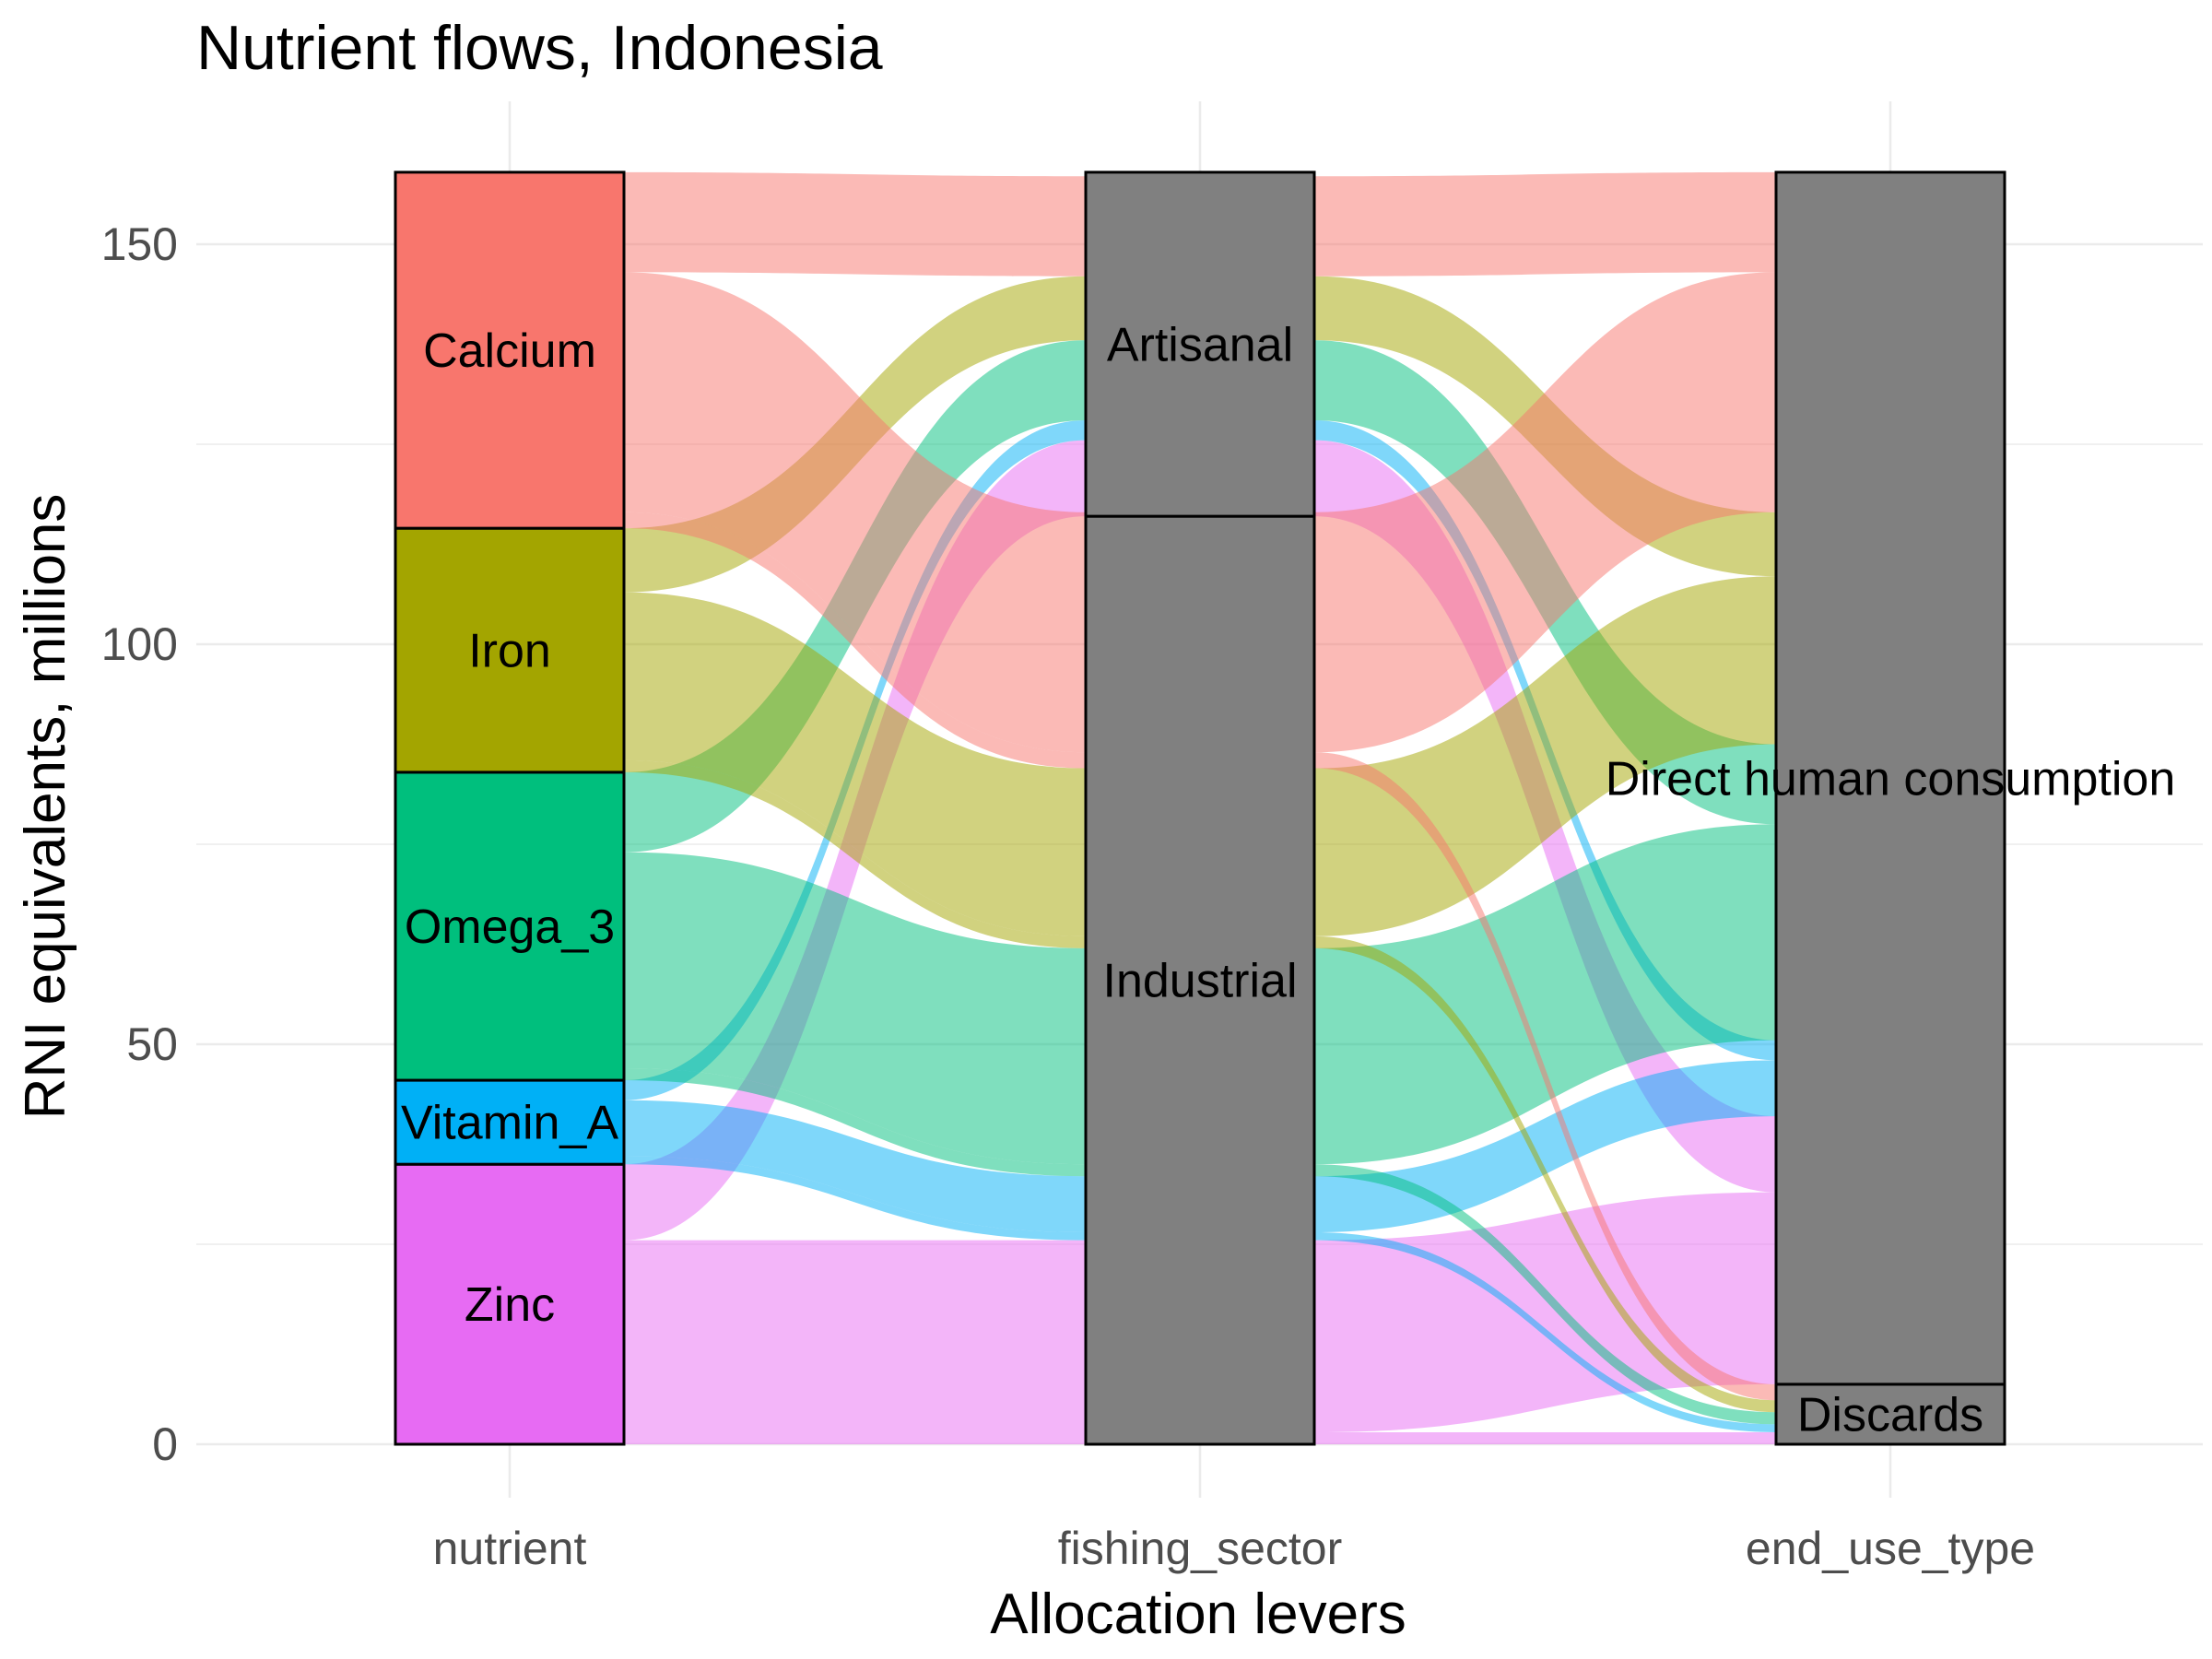  Describe the element at coordinates (1545, 512) in the screenshot. I see `flow-calcium-industrial-to-direct-human-consumption` at that location.